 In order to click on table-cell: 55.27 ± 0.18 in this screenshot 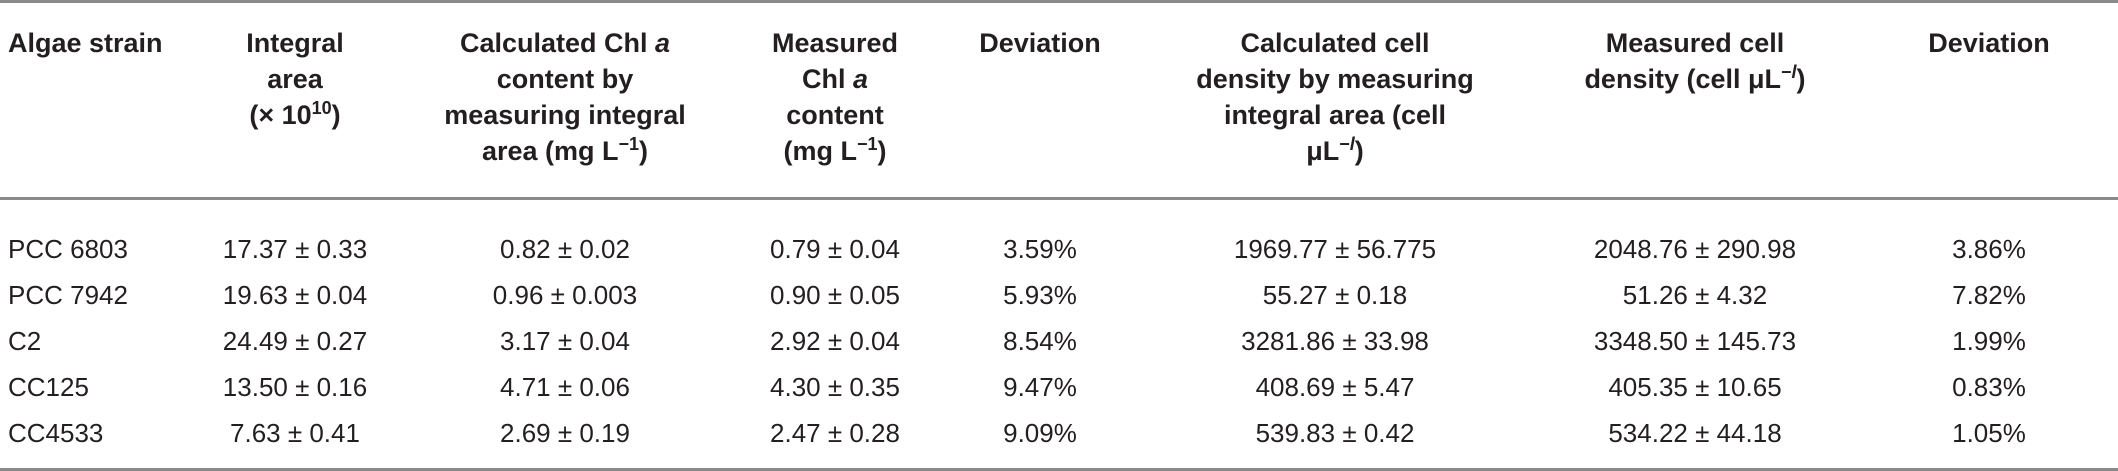, I will do `click(1335, 295)`.